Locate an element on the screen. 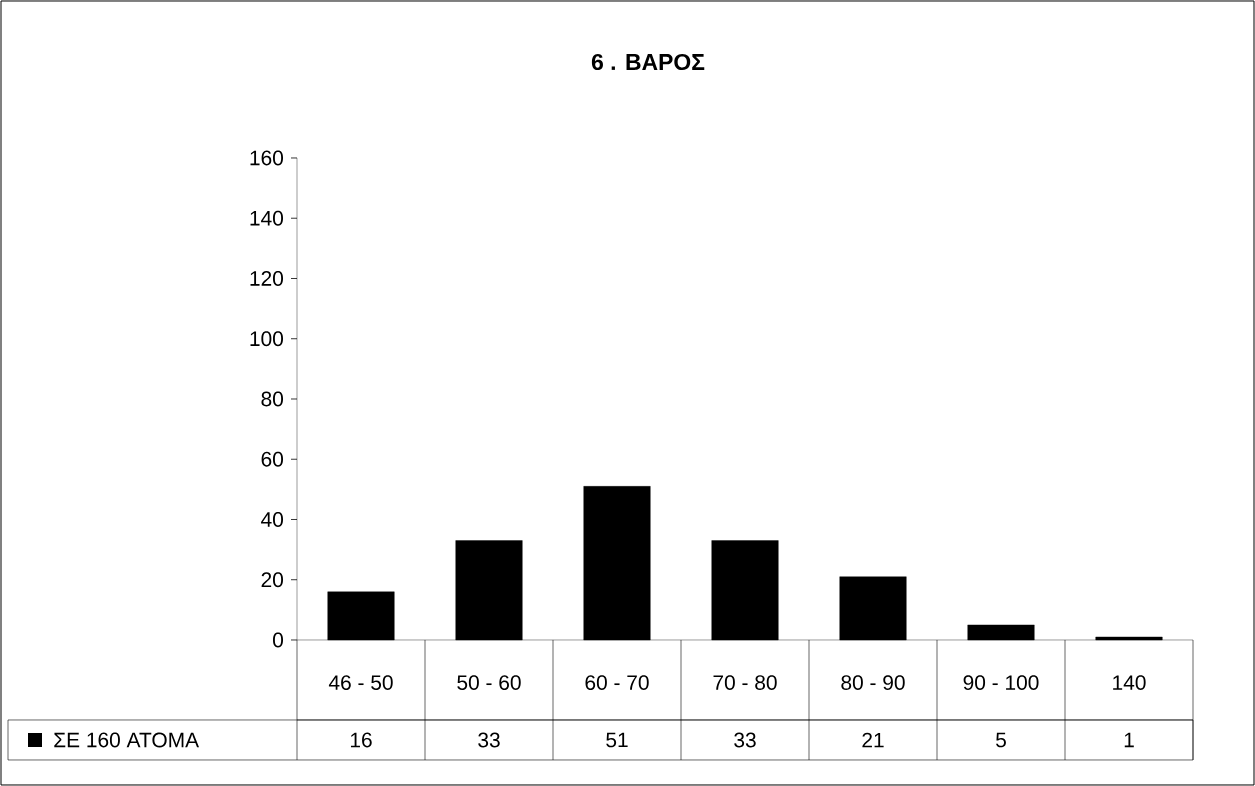 This screenshot has height=786, width=1255. y-tick-label: 80 is located at coordinates (272, 399).